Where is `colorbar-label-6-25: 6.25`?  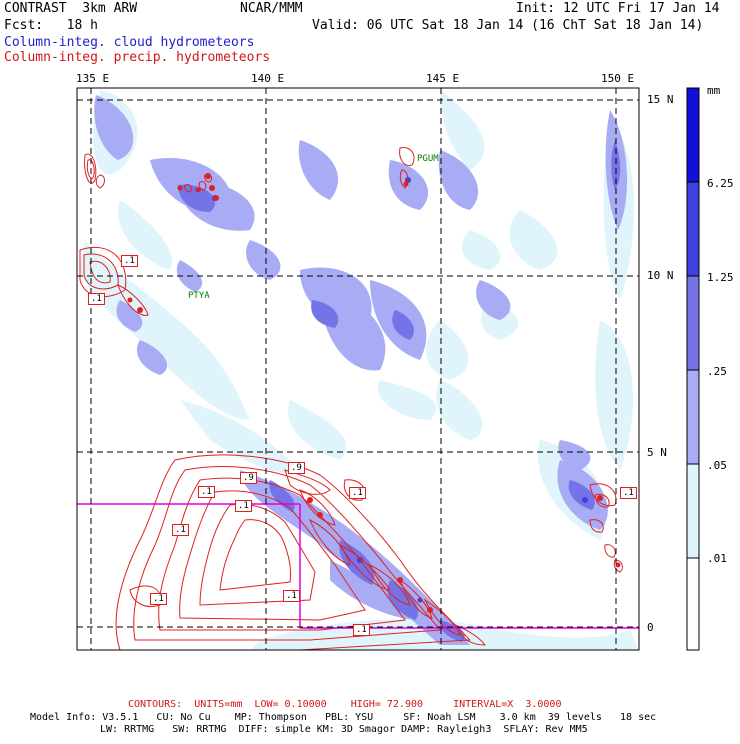 colorbar-label-6-25: 6.25 is located at coordinates (720, 183).